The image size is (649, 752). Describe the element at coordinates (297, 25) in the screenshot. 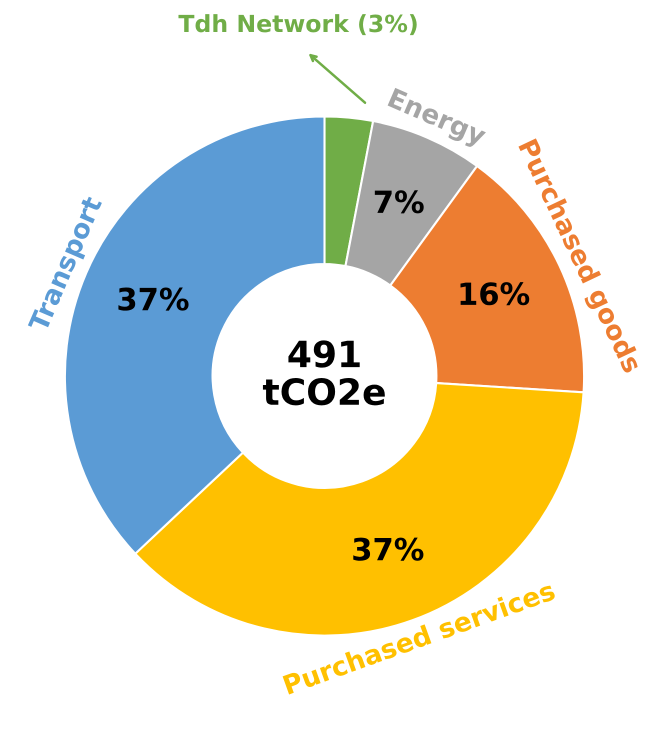

I see `slice-label: Tdh Network (3%)` at that location.